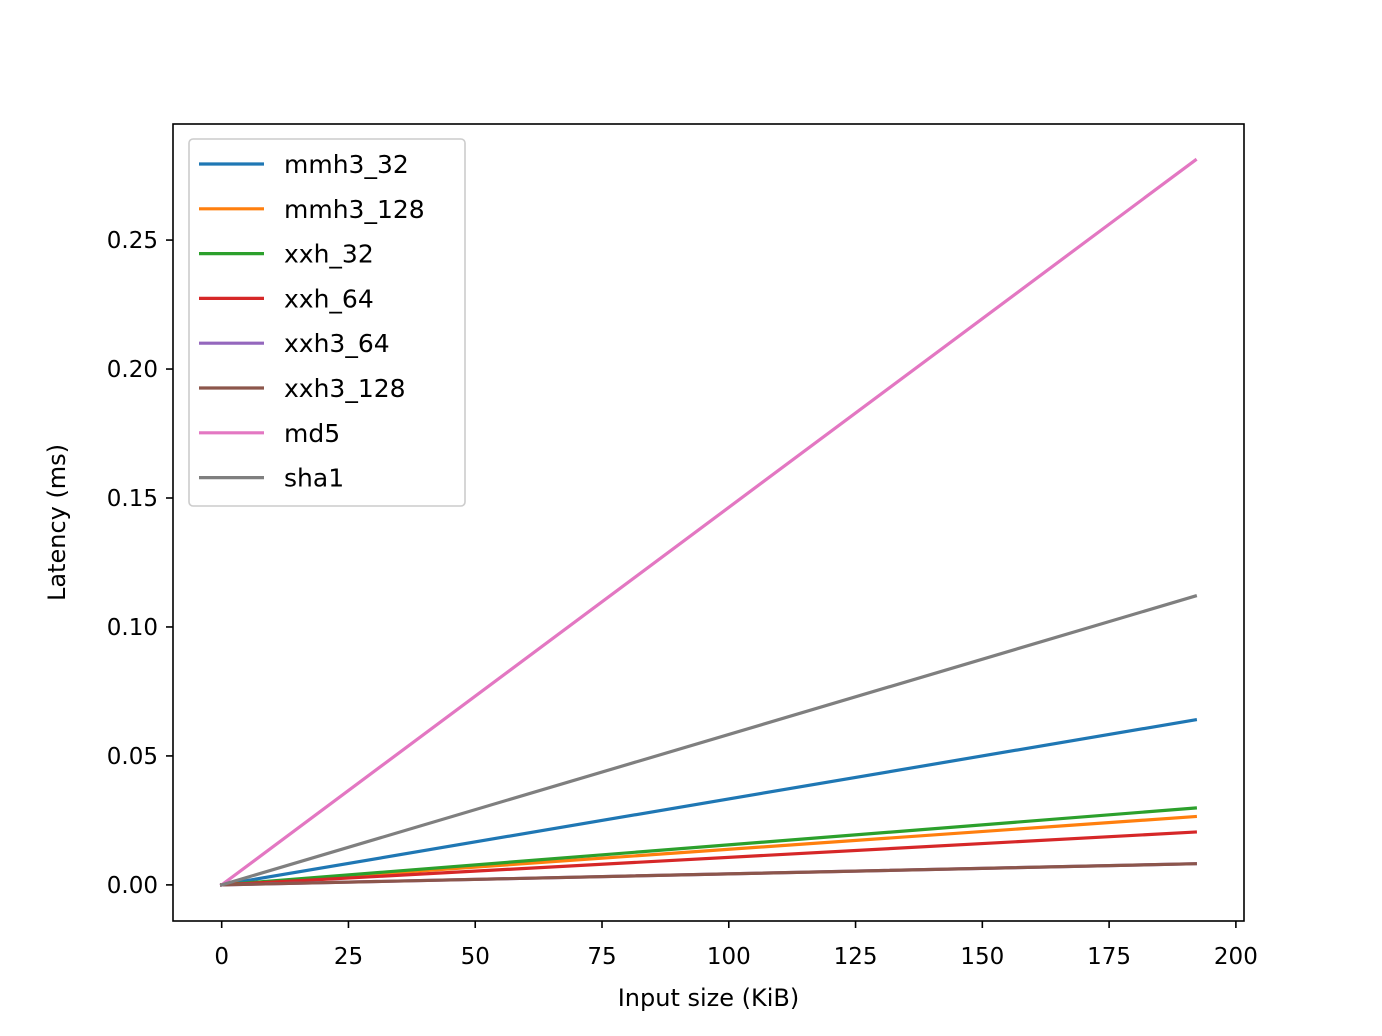  Describe the element at coordinates (337, 343) in the screenshot. I see `legend-label-xxh3-64: xxh3_64` at that location.